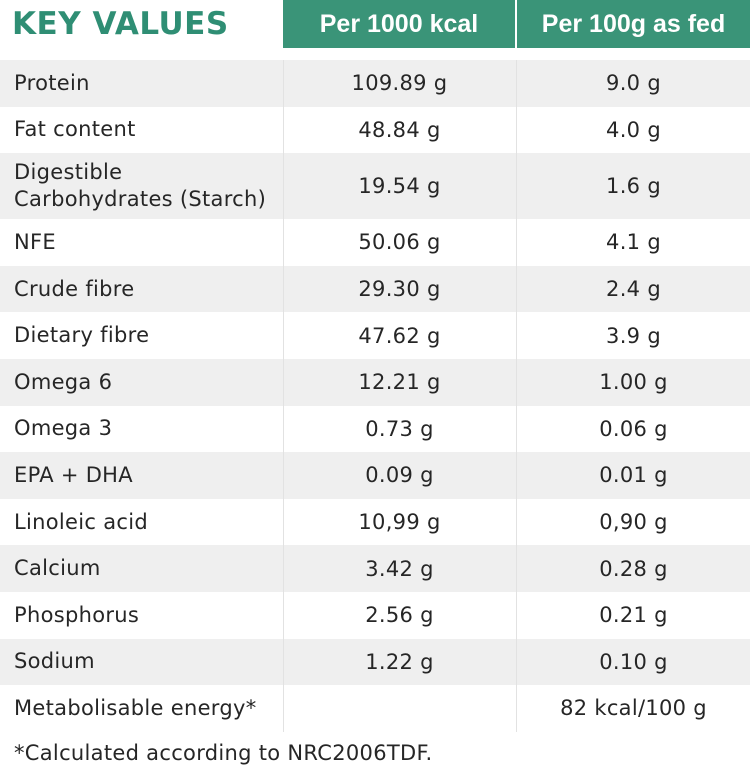  I want to click on table-row-sodium: Sodium 1.22 g 0.10 g, so click(375, 662).